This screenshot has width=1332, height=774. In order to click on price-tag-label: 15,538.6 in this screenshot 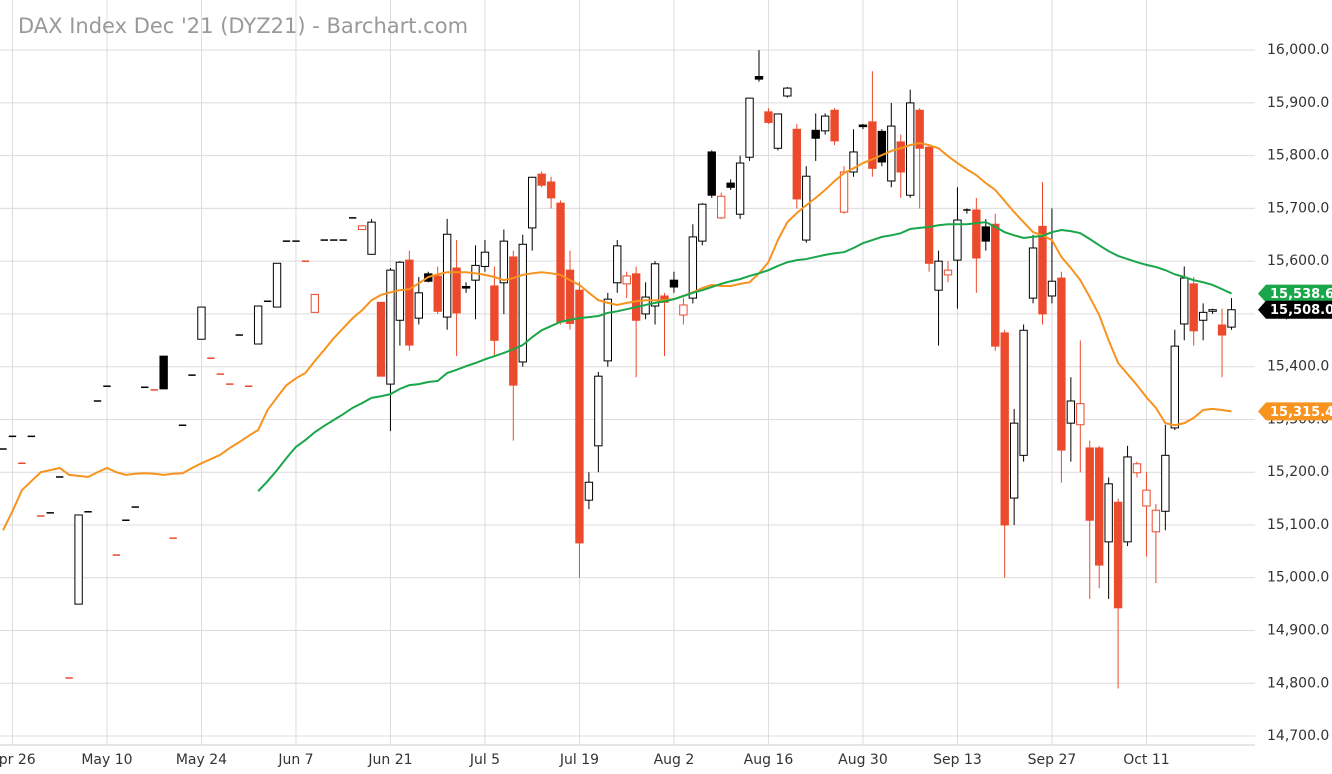, I will do `click(1301, 294)`.